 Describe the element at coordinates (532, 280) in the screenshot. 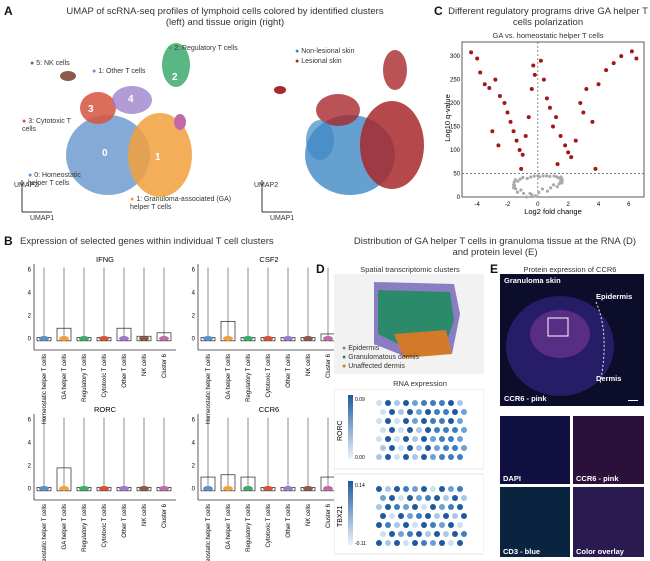

I see `granuloma-skin-label: Granuloma skin` at that location.